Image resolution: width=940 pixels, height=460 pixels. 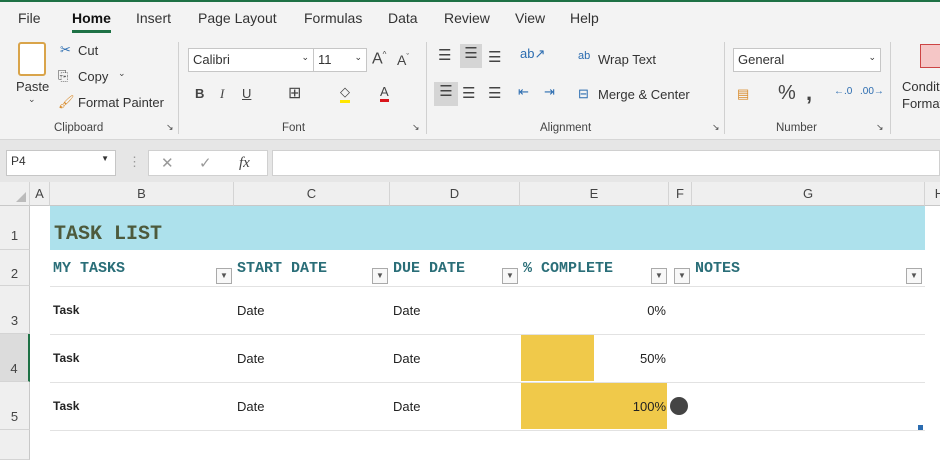 What do you see at coordinates (205, 163) in the screenshot?
I see `enter-icon: ✓` at bounding box center [205, 163].